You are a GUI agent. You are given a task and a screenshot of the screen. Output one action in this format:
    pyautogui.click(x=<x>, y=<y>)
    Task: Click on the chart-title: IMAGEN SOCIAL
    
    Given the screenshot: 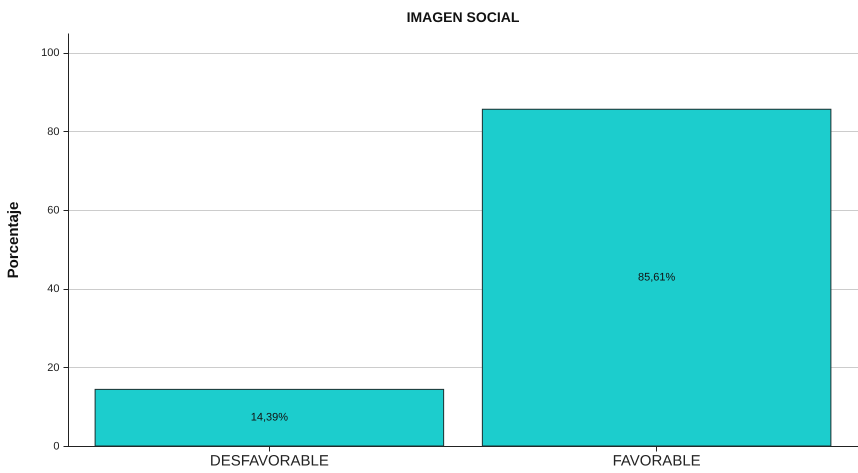 What is the action you would take?
    pyautogui.click(x=463, y=17)
    